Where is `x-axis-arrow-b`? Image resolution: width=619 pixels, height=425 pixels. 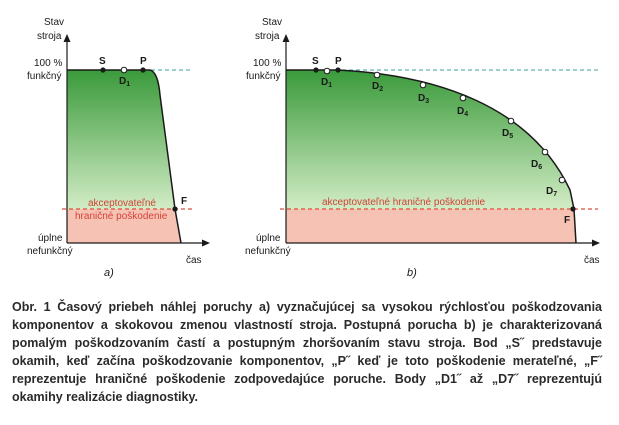 x-axis-arrow-b is located at coordinates (596, 243).